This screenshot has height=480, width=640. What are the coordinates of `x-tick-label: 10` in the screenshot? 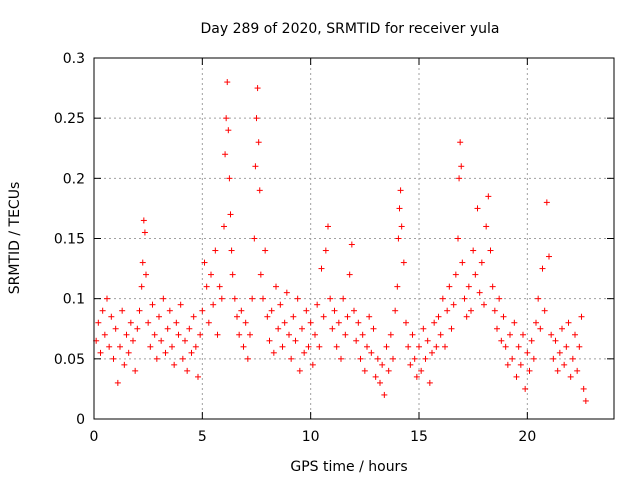 It's located at (311, 437).